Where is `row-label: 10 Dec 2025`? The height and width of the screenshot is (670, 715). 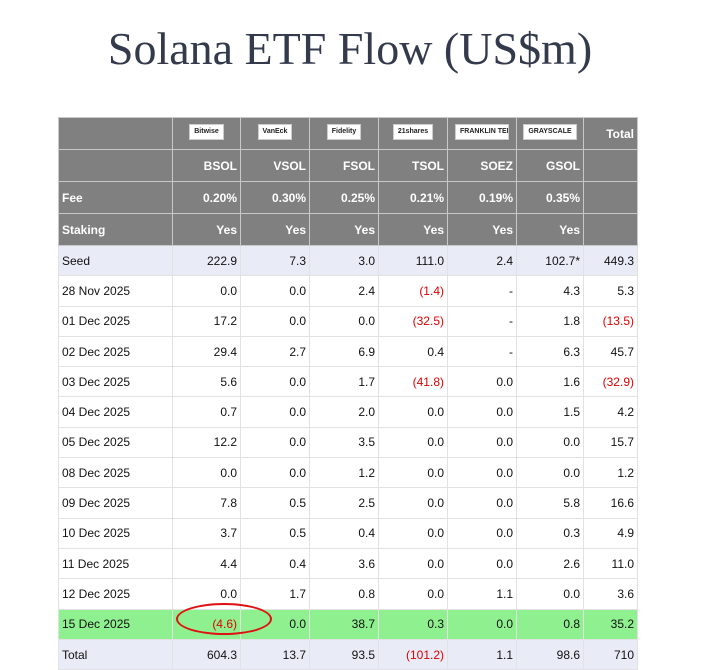 row-label: 10 Dec 2025 is located at coordinates (115, 533).